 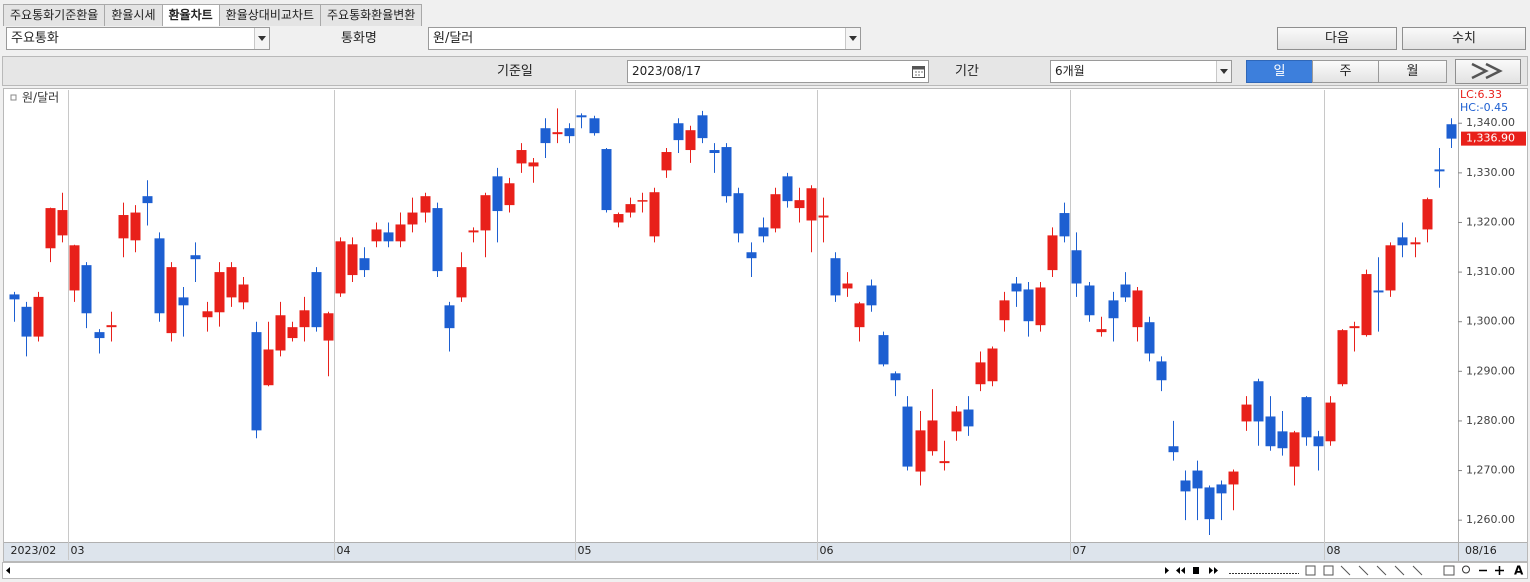 I want to click on forward-button, so click(x=1488, y=71).